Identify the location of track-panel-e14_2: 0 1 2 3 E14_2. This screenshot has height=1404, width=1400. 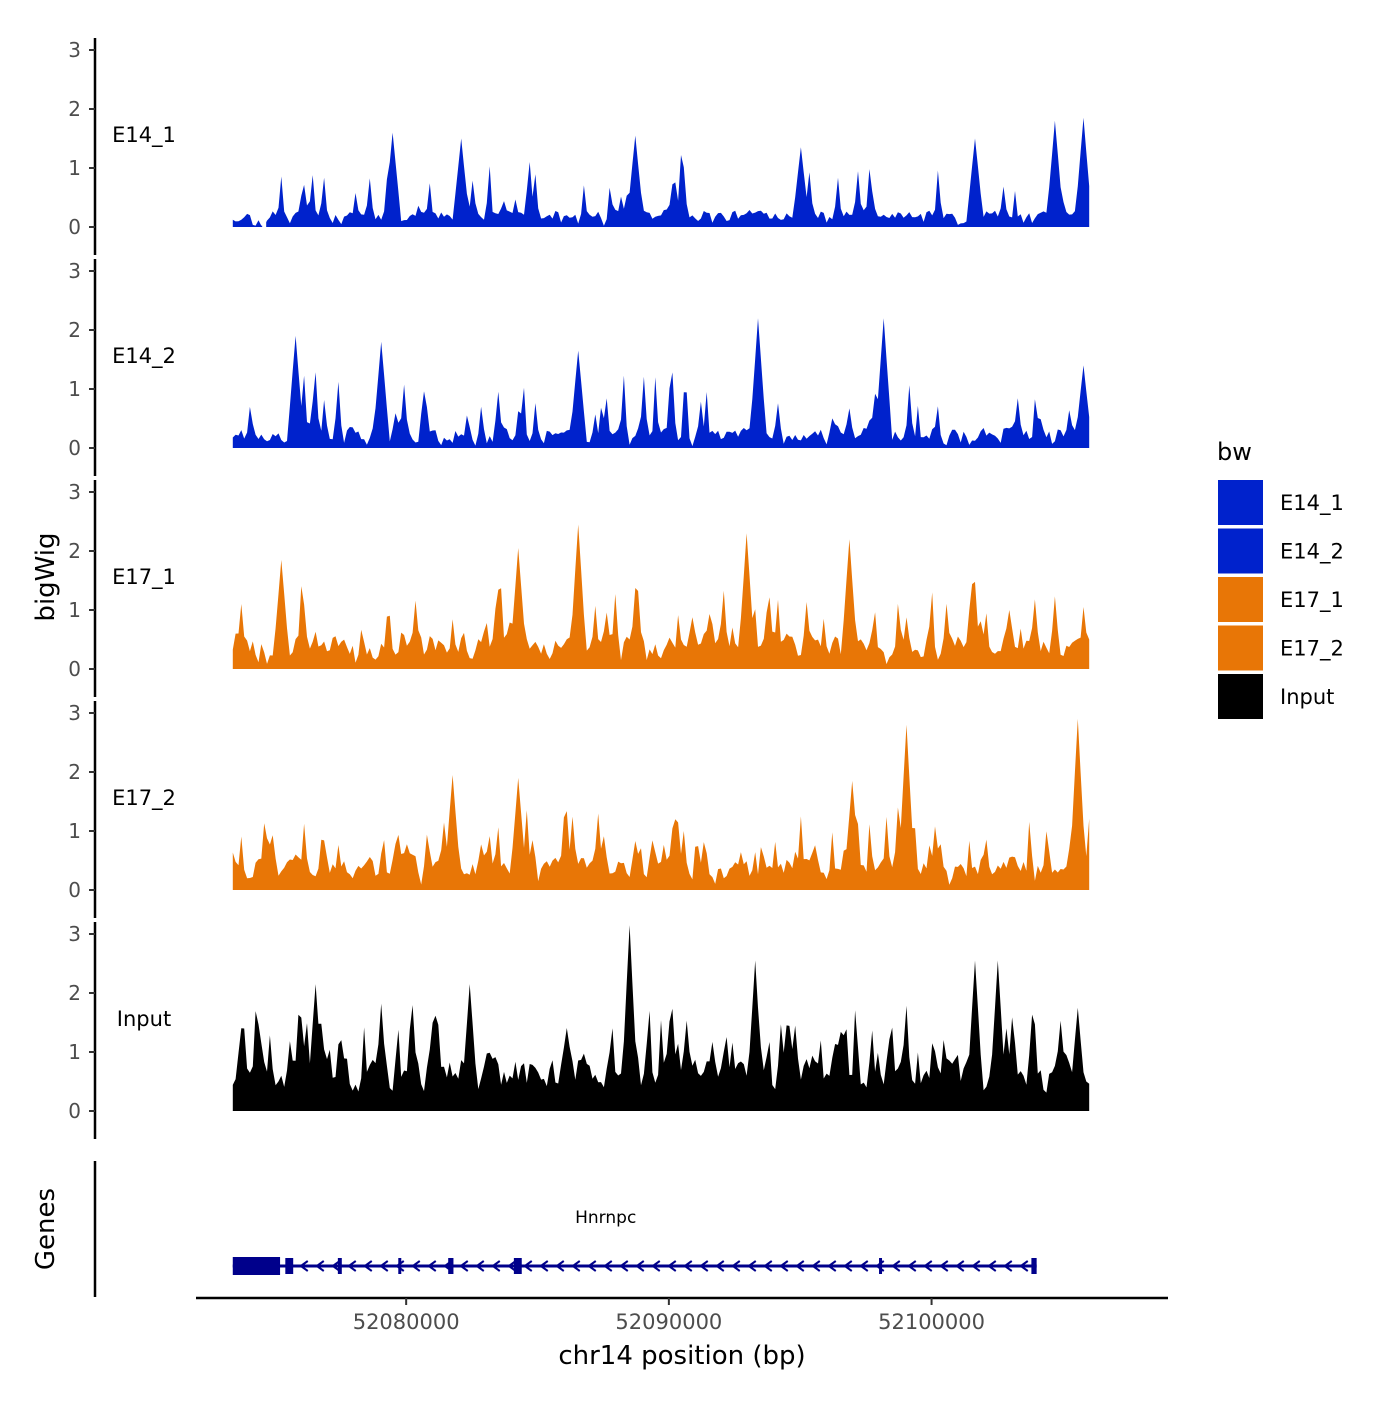
(579, 367).